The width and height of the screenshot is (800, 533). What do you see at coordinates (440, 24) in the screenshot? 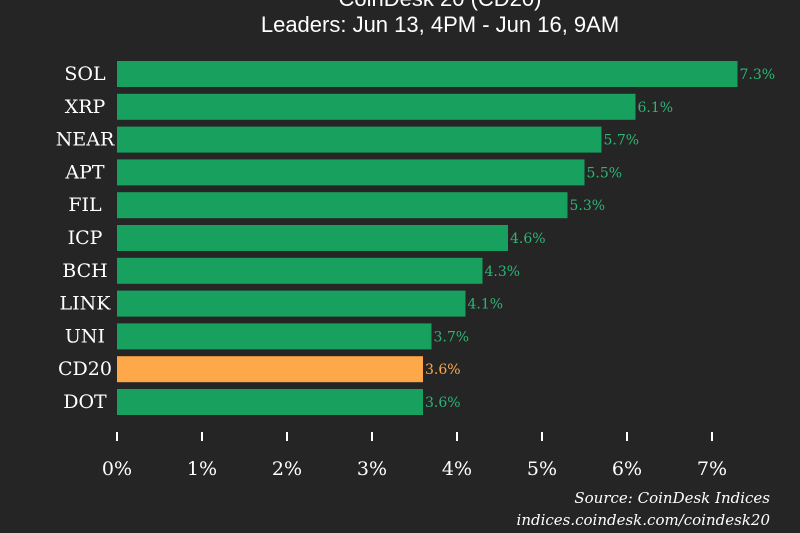
I see `chart-subtitle: Leaders: Jun 13, 4PM - Jun 16, 9AM` at bounding box center [440, 24].